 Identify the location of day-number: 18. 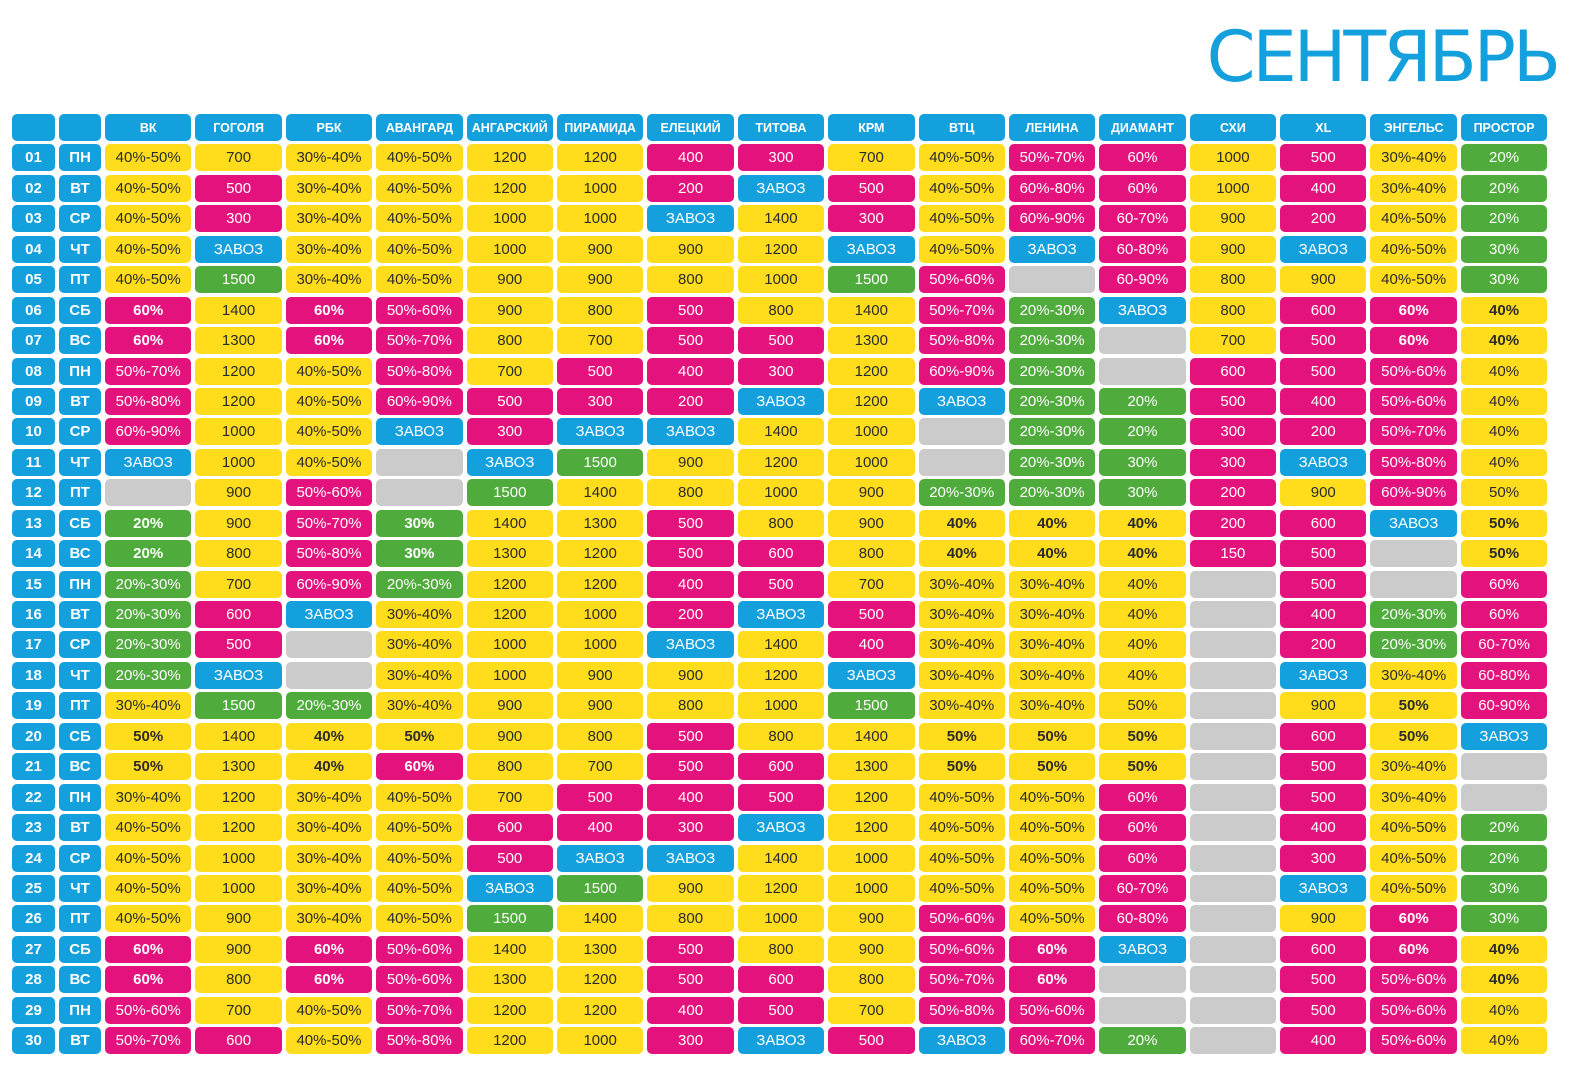
(33, 675).